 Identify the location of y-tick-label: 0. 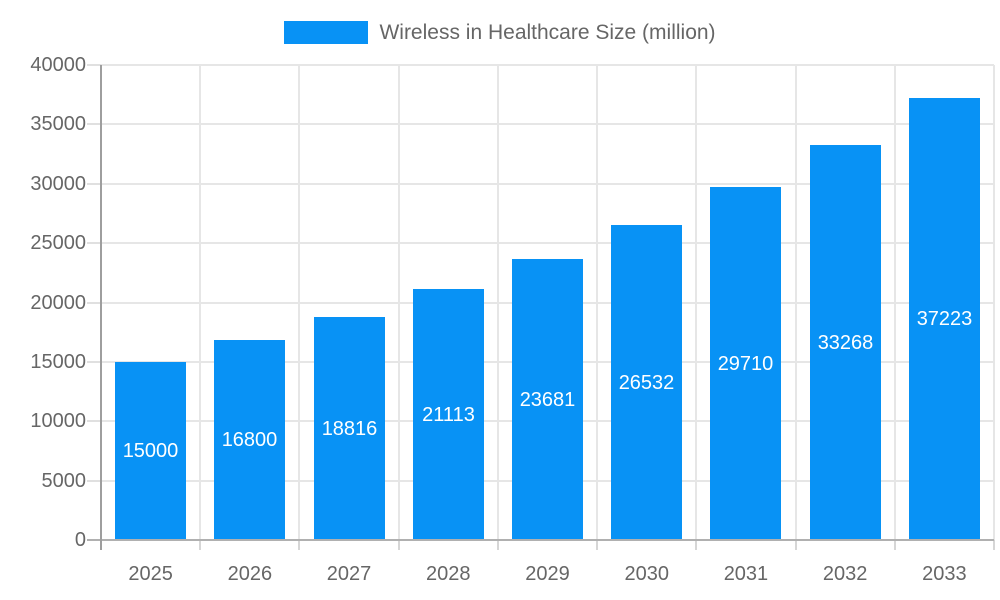
(80, 540).